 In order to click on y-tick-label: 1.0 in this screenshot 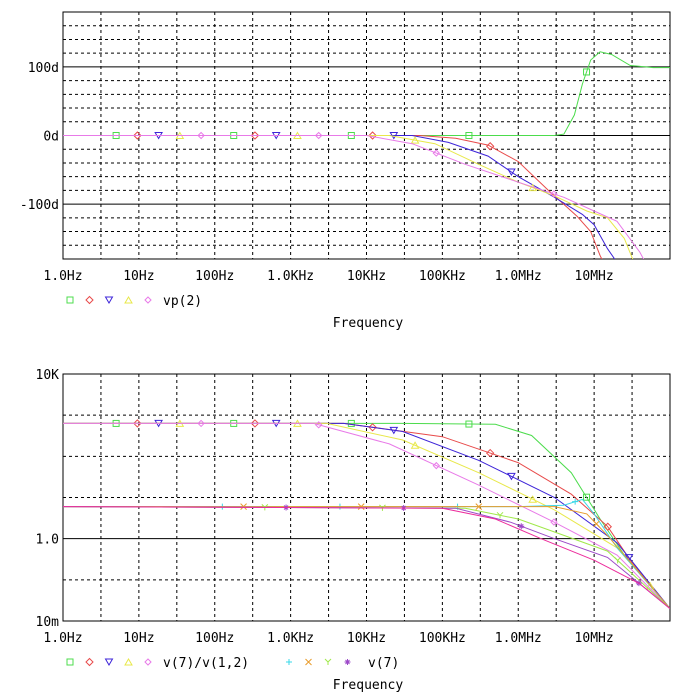, I will do `click(47, 540)`.